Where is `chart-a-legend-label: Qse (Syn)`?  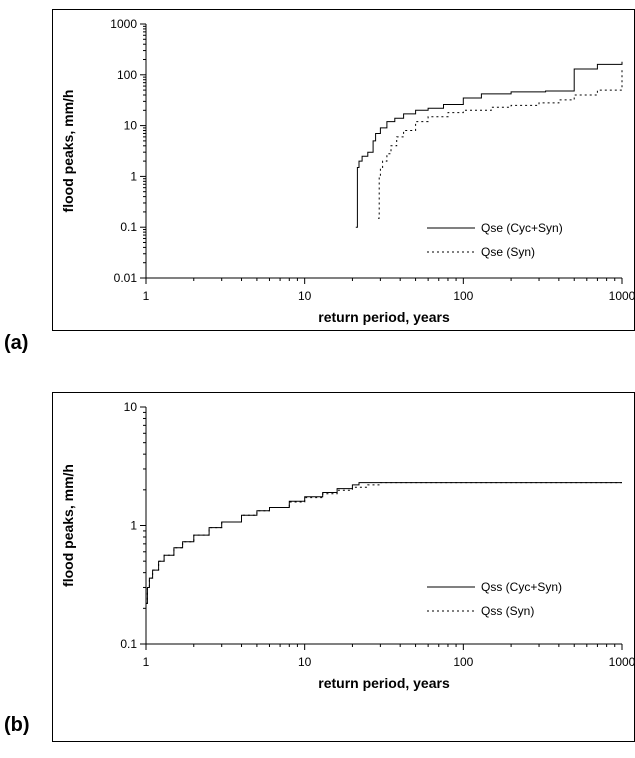 chart-a-legend-label: Qse (Syn) is located at coordinates (508, 252).